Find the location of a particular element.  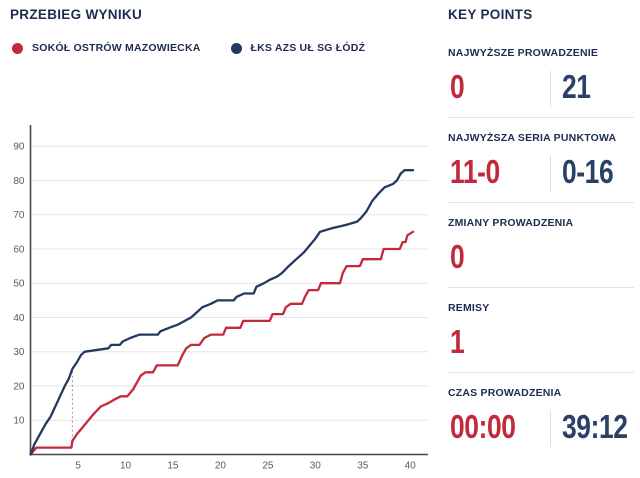

legend-item-away: ŁKS AZS UŁ SG ŁÓDŹ is located at coordinates (298, 48).